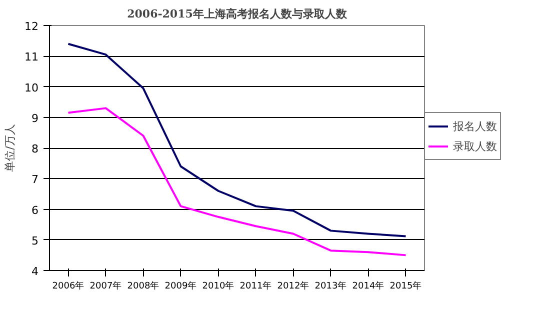 The width and height of the screenshot is (560, 328). Describe the element at coordinates (475, 126) in the screenshot. I see `legend-label: 报名人数` at that location.